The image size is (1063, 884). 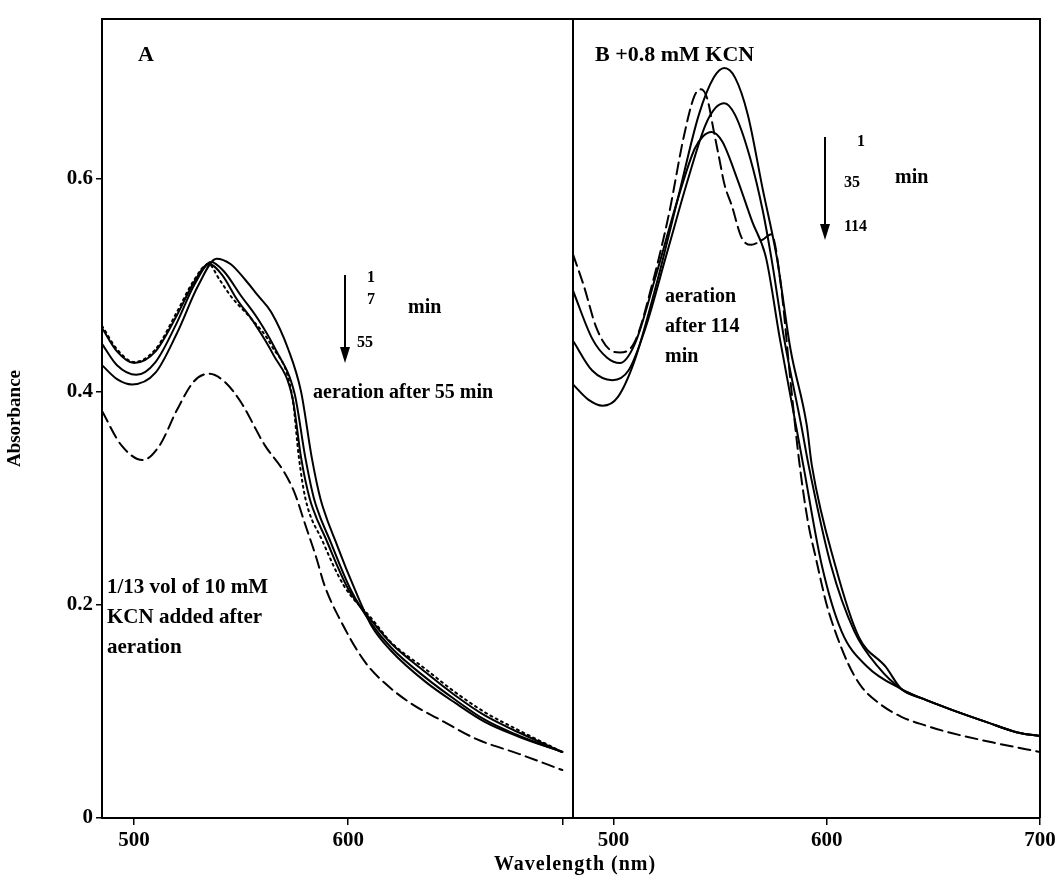 I want to click on annotation: 55, so click(x=365, y=342).